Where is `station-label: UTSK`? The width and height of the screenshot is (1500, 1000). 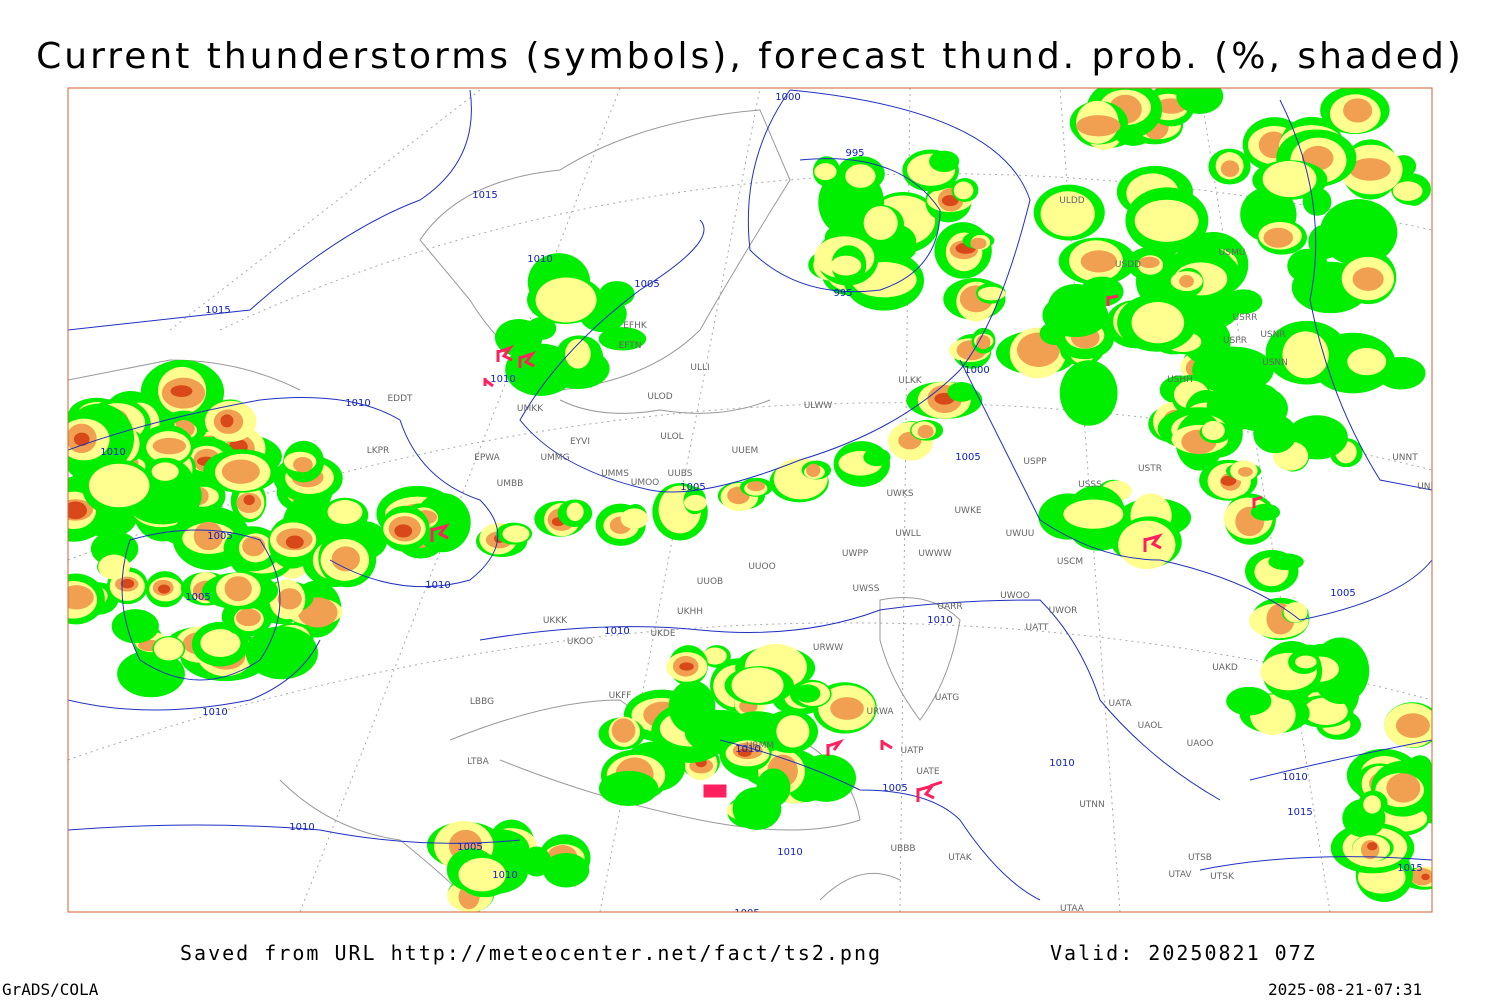 station-label: UTSK is located at coordinates (1222, 877).